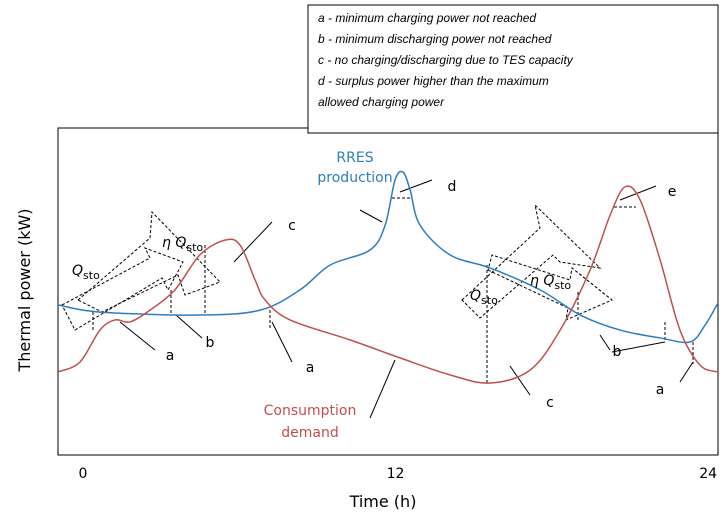 The image size is (725, 521). What do you see at coordinates (354, 178) in the screenshot?
I see `series-label: production` at bounding box center [354, 178].